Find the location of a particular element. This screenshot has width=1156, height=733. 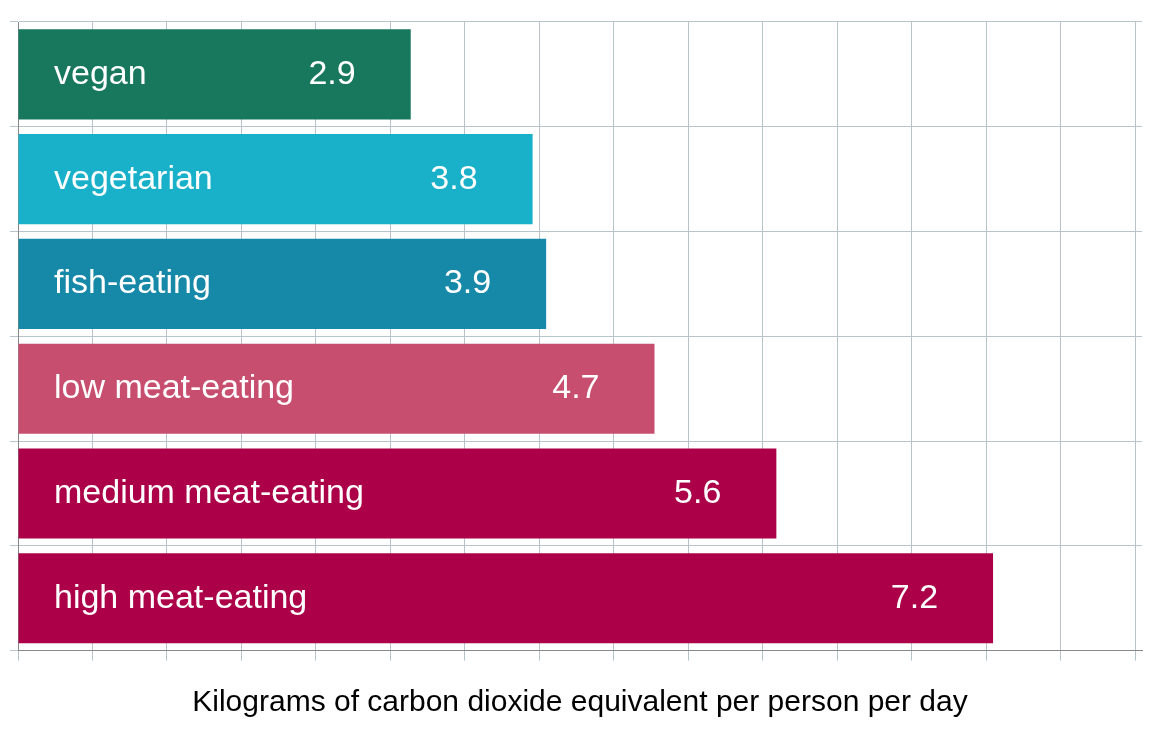

x-axis-title: Kilograms of carbon dioxide equivalent per person per day is located at coordinates (580, 701).